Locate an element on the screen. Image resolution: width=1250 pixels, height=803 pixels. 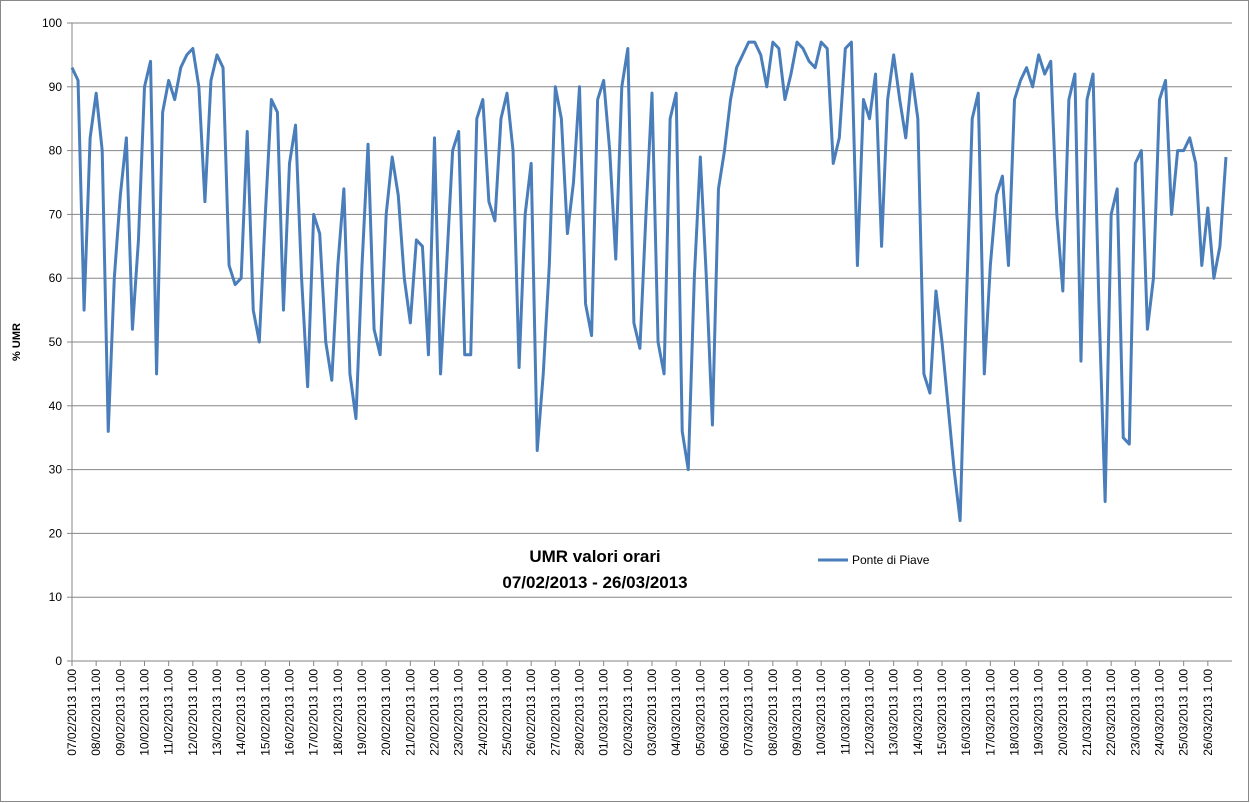
x-tick-label: 10/03/2013 1.00 is located at coordinates (821, 712).